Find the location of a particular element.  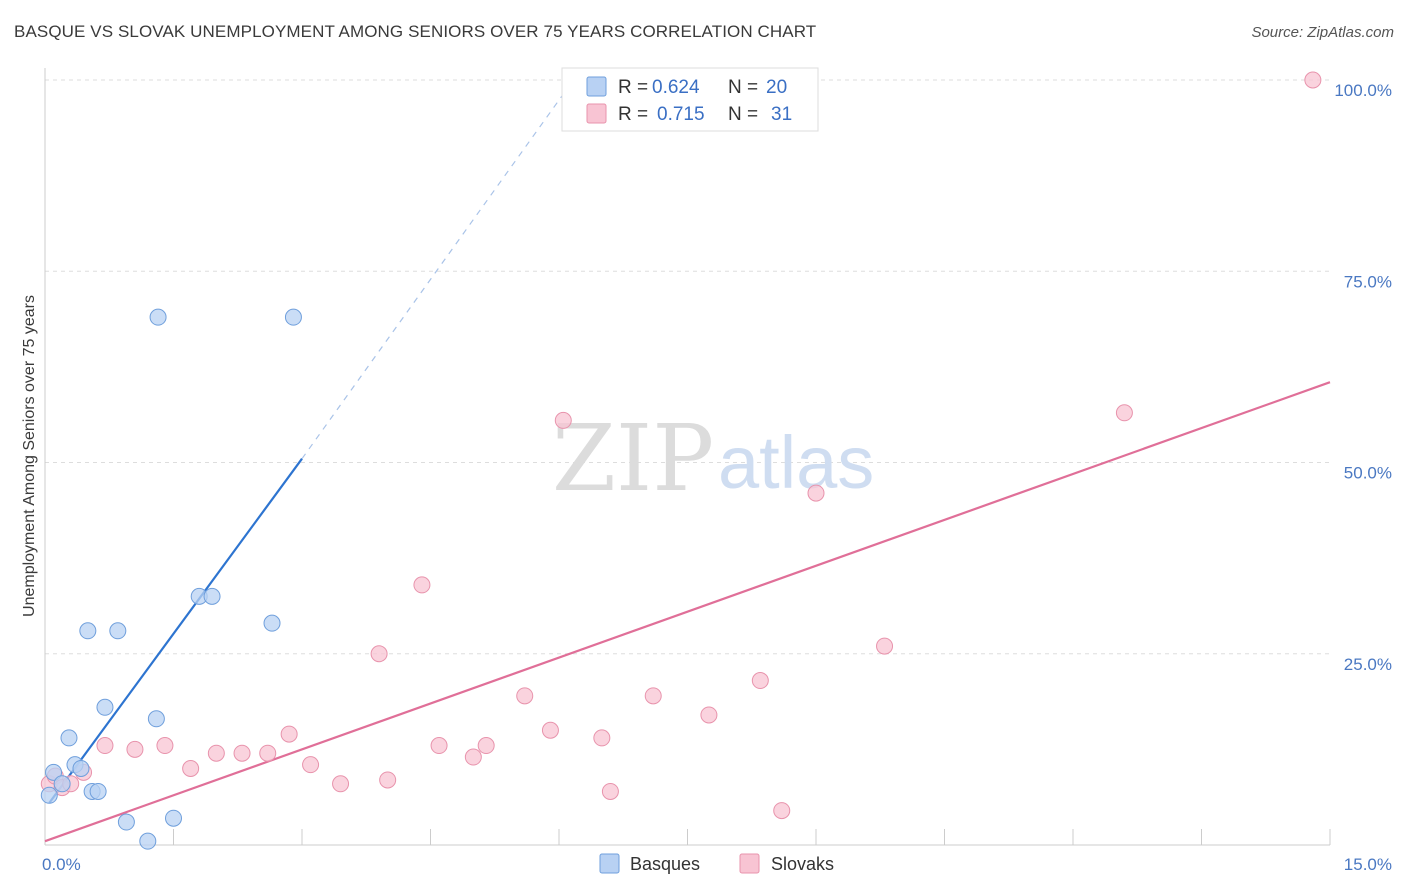

y-tick-label: 50.0% is located at coordinates (1368, 473).